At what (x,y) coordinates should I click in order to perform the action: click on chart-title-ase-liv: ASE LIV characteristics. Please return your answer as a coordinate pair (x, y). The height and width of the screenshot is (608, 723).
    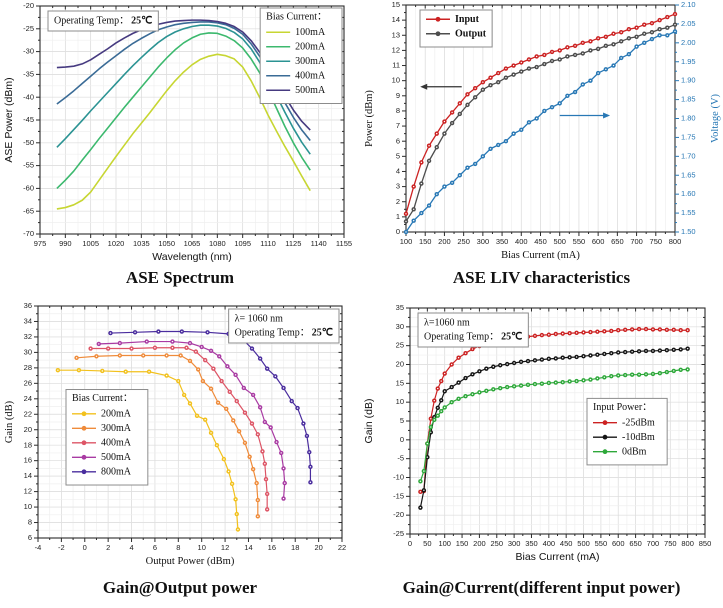
    Looking at the image, I should click on (541, 277).